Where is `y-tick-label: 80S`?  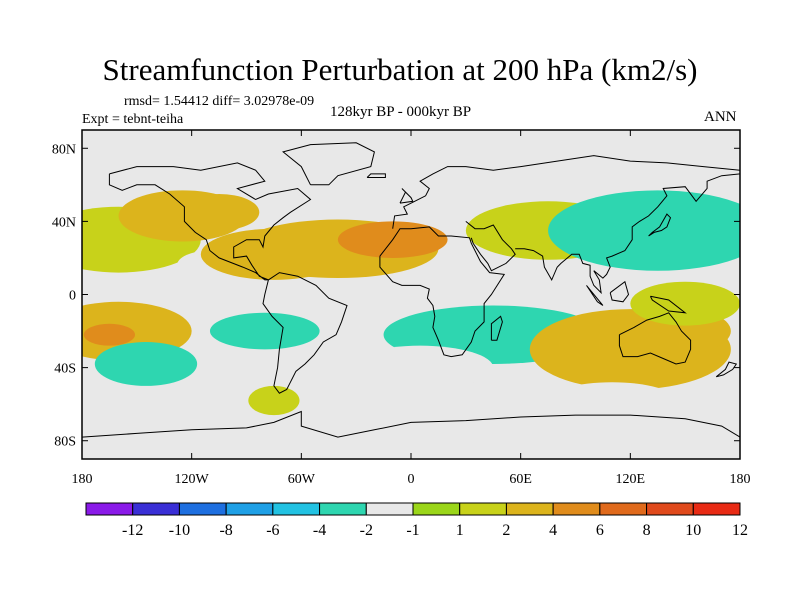
y-tick-label: 80S is located at coordinates (65, 442).